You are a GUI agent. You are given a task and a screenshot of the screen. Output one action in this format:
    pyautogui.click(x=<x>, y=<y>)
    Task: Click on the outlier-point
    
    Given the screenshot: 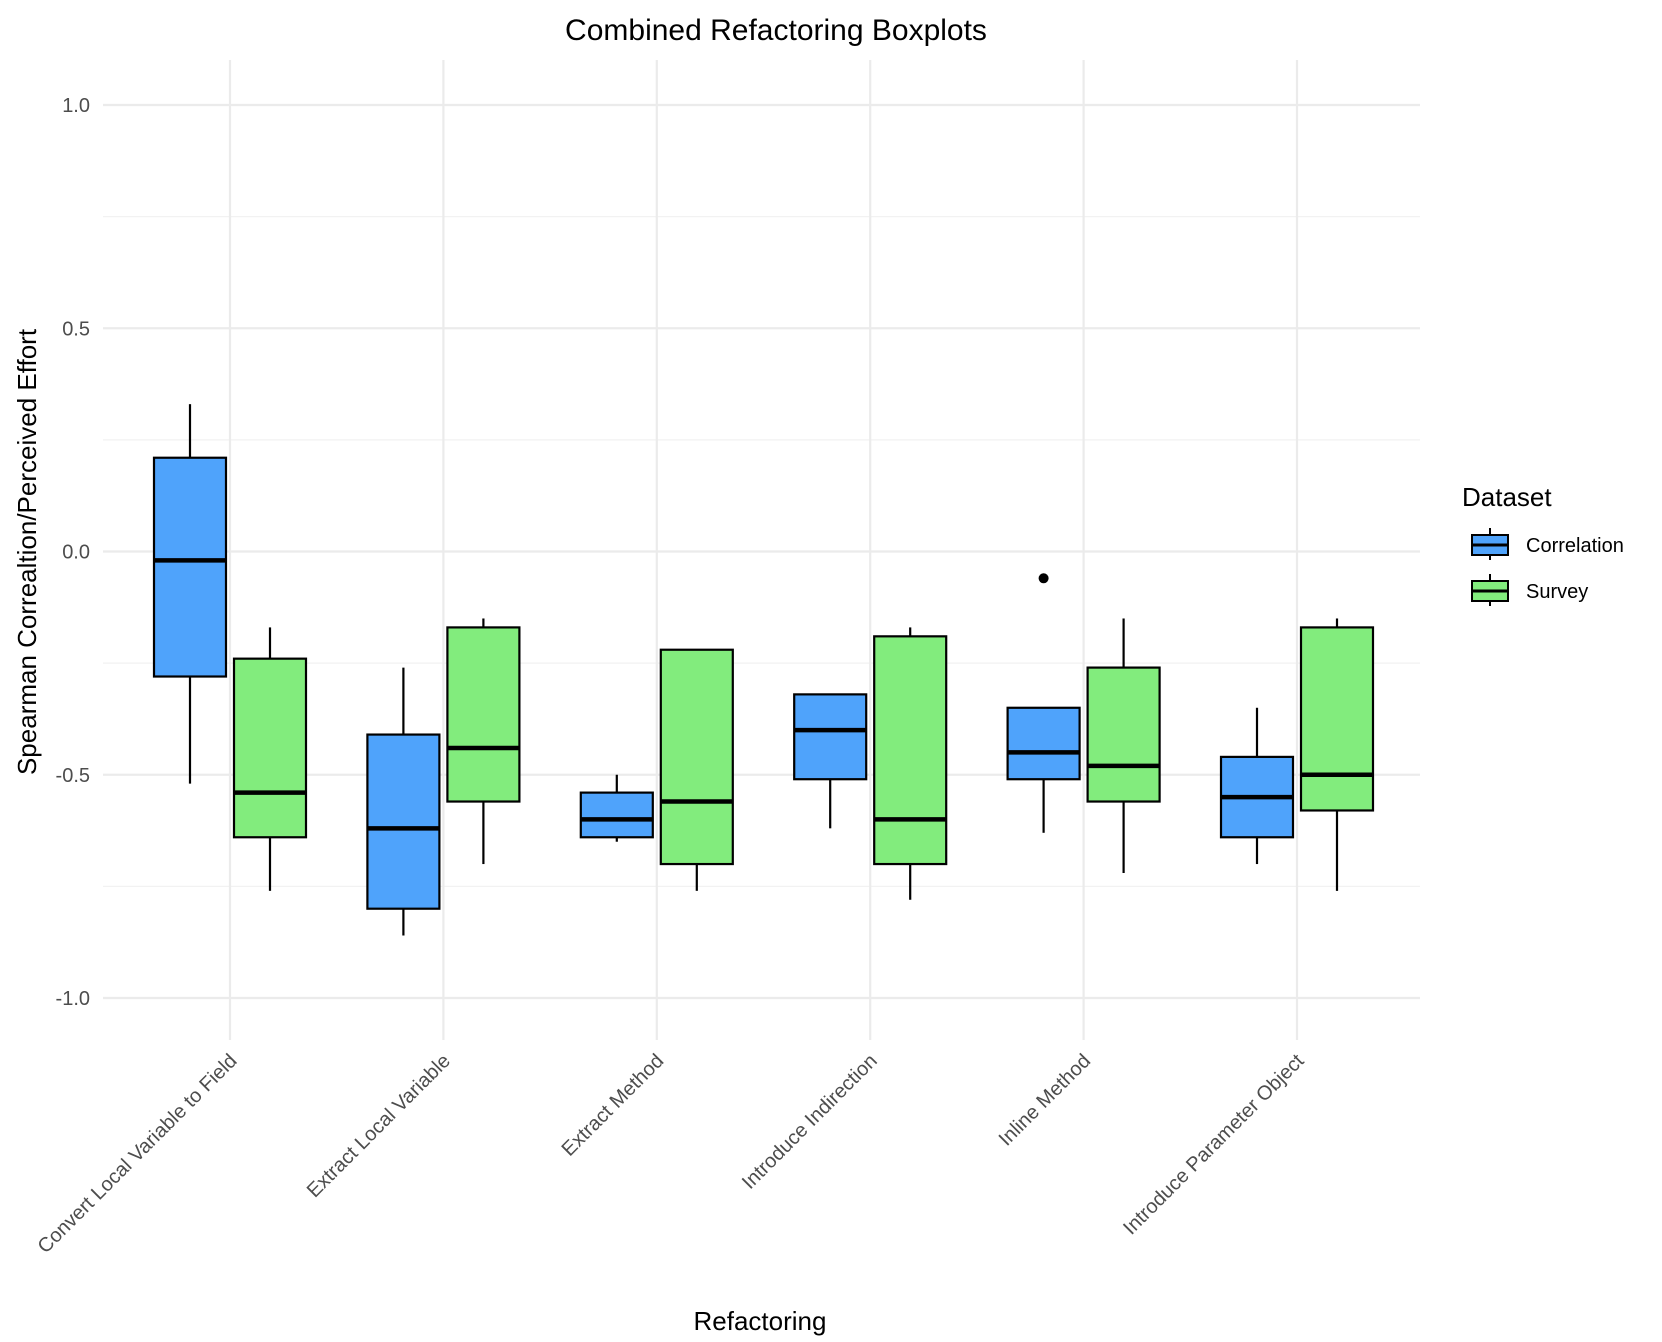 What is the action you would take?
    pyautogui.click(x=1043, y=578)
    